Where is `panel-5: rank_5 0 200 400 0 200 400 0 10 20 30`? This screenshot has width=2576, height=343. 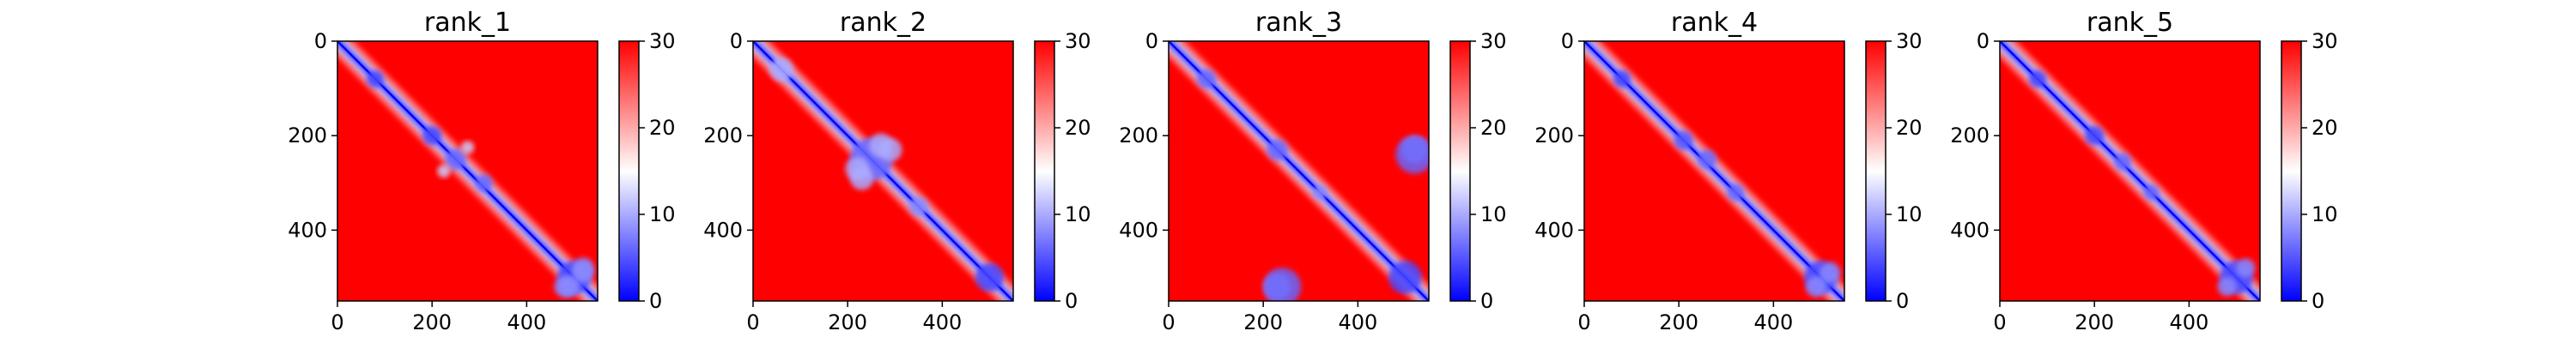 panel-5: rank_5 0 200 400 0 200 400 0 10 20 30 is located at coordinates (2143, 171).